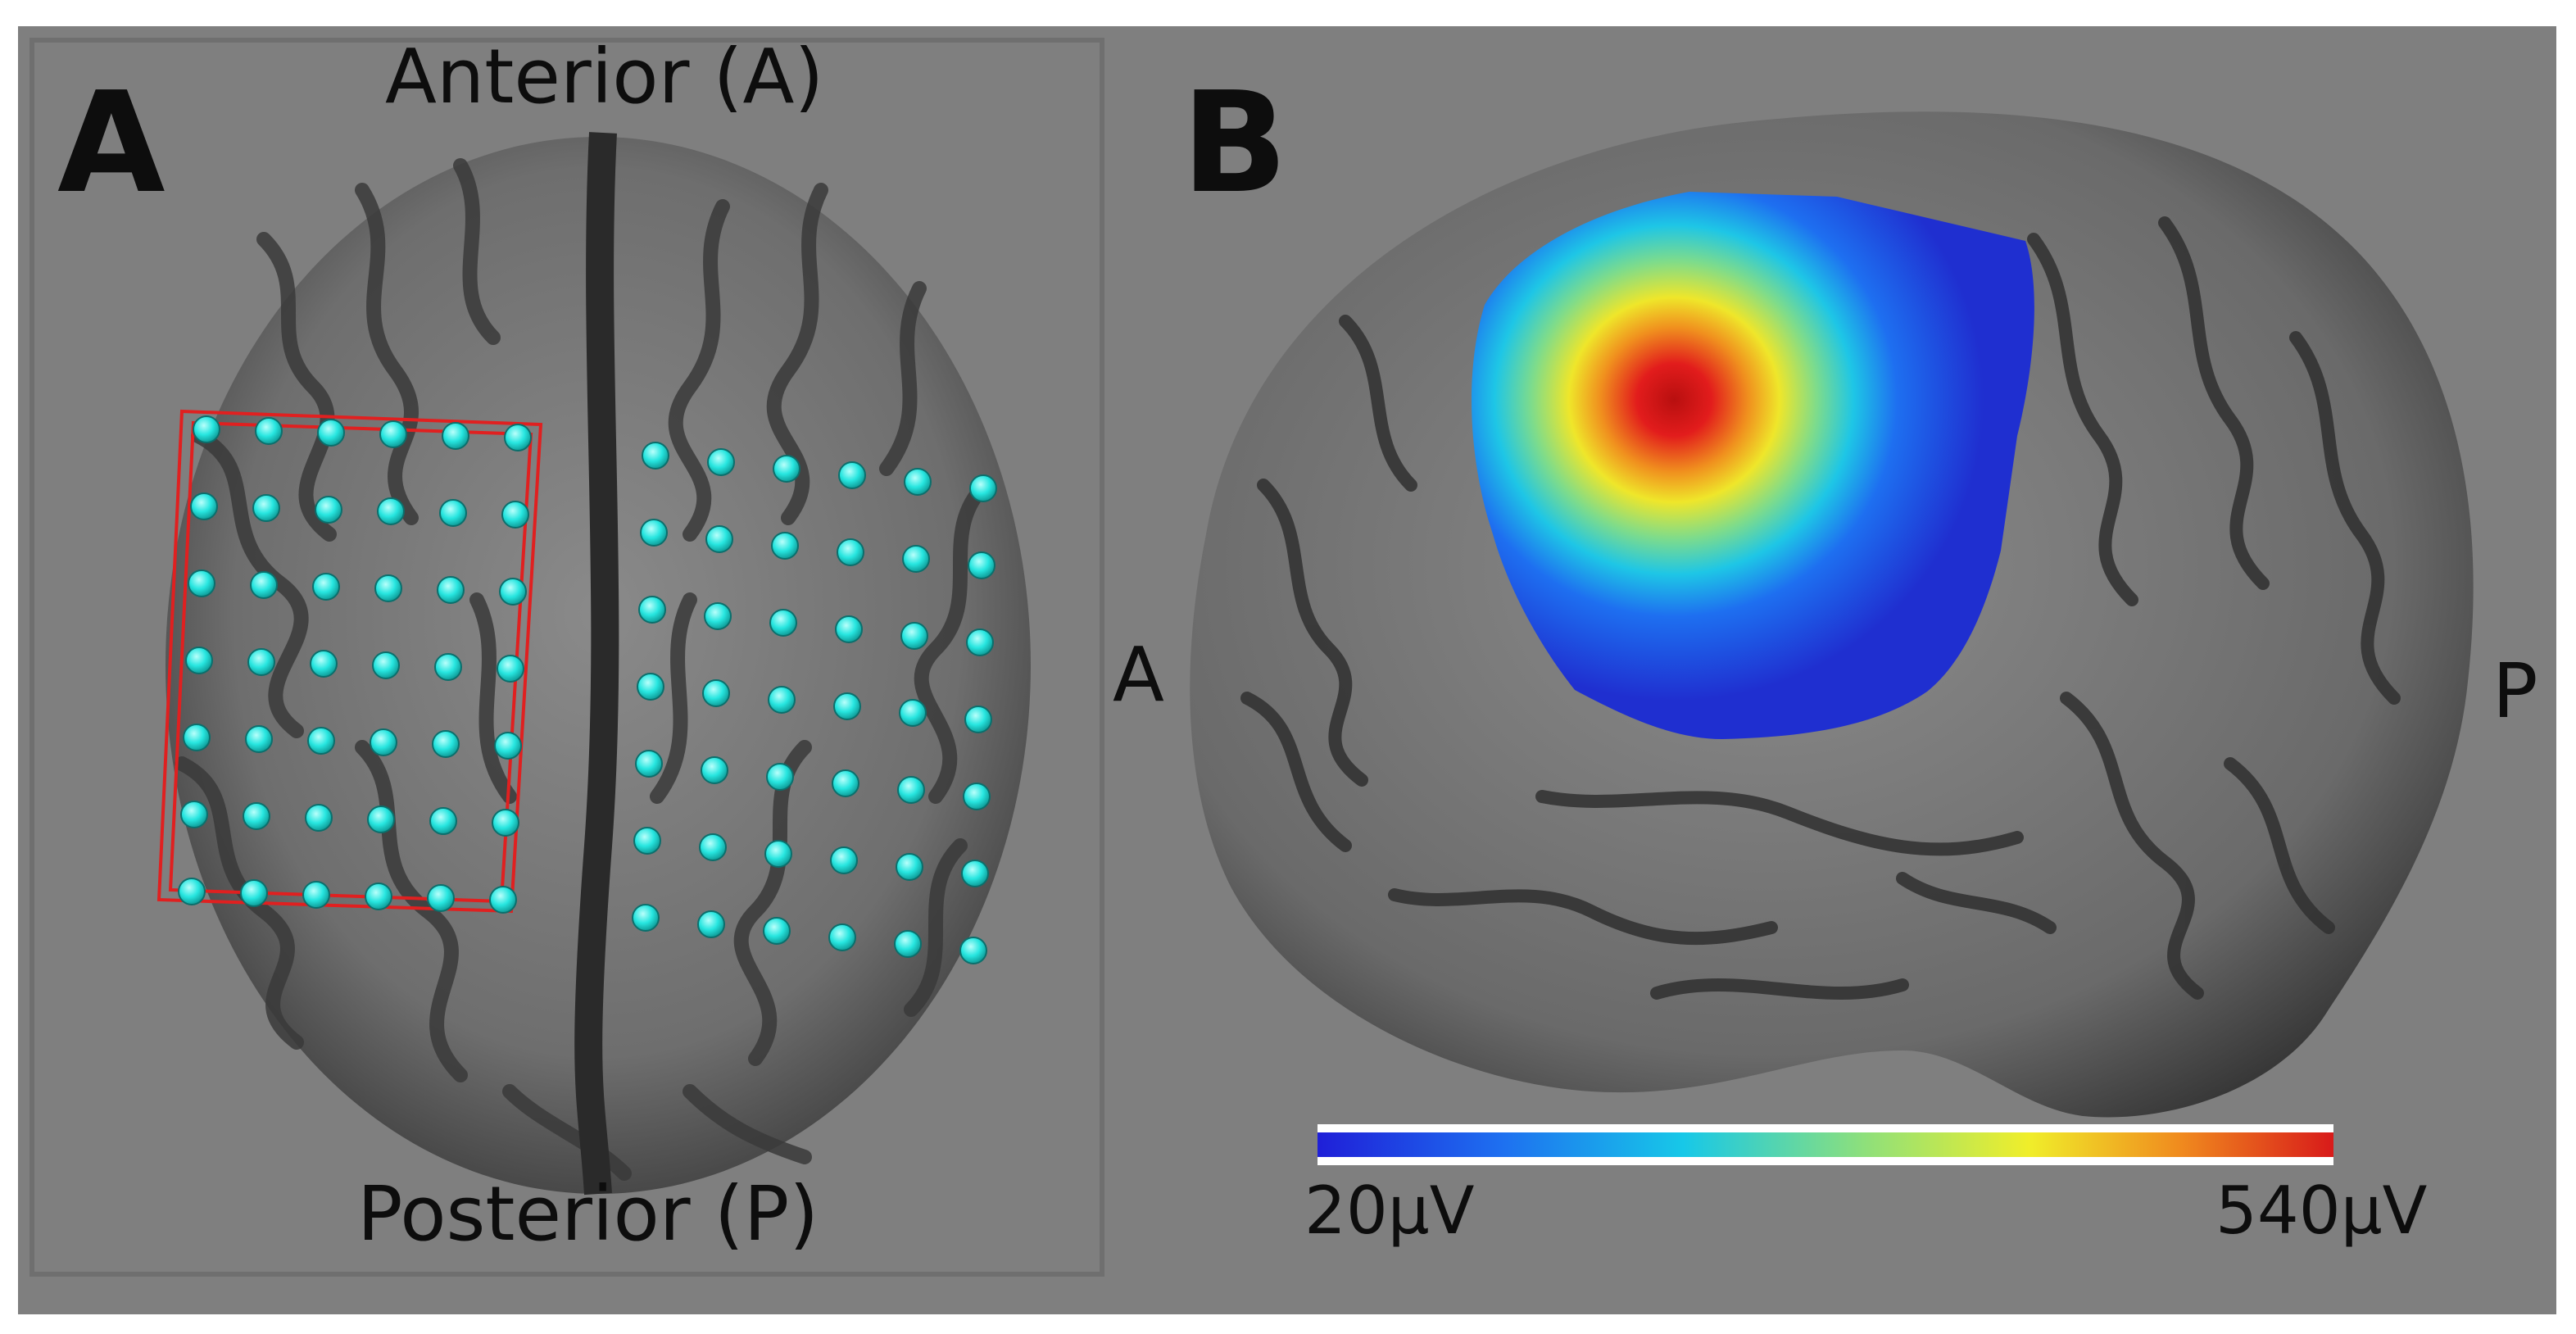  What do you see at coordinates (604, 76) in the screenshot?
I see `anterior-label: Anterior (A)` at bounding box center [604, 76].